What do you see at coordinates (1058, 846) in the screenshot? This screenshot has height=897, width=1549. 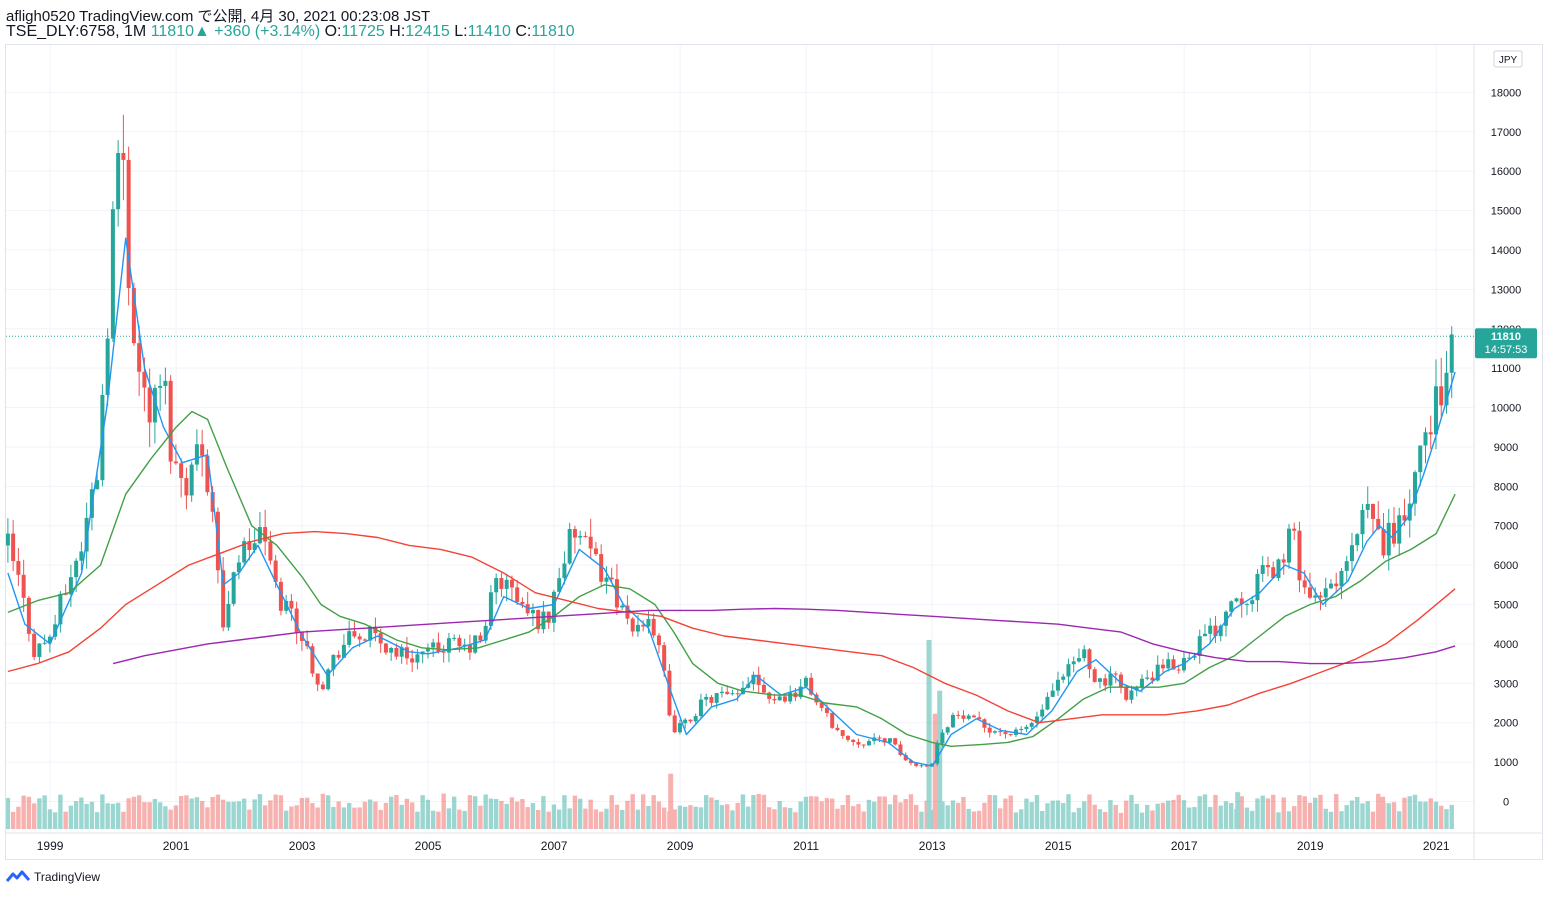 I see `x-tick-label: 2015` at bounding box center [1058, 846].